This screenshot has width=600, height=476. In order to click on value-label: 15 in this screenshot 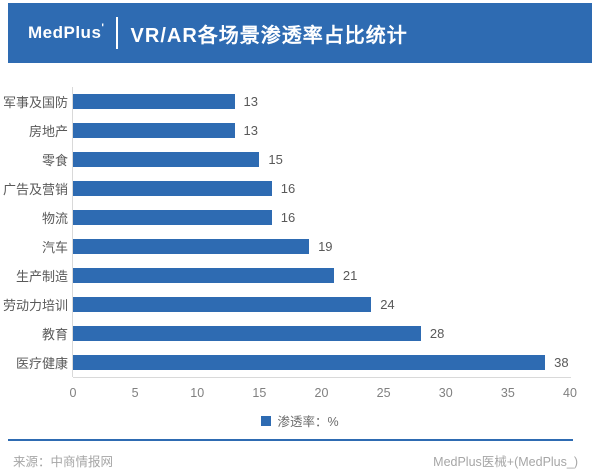, I will do `click(275, 159)`.